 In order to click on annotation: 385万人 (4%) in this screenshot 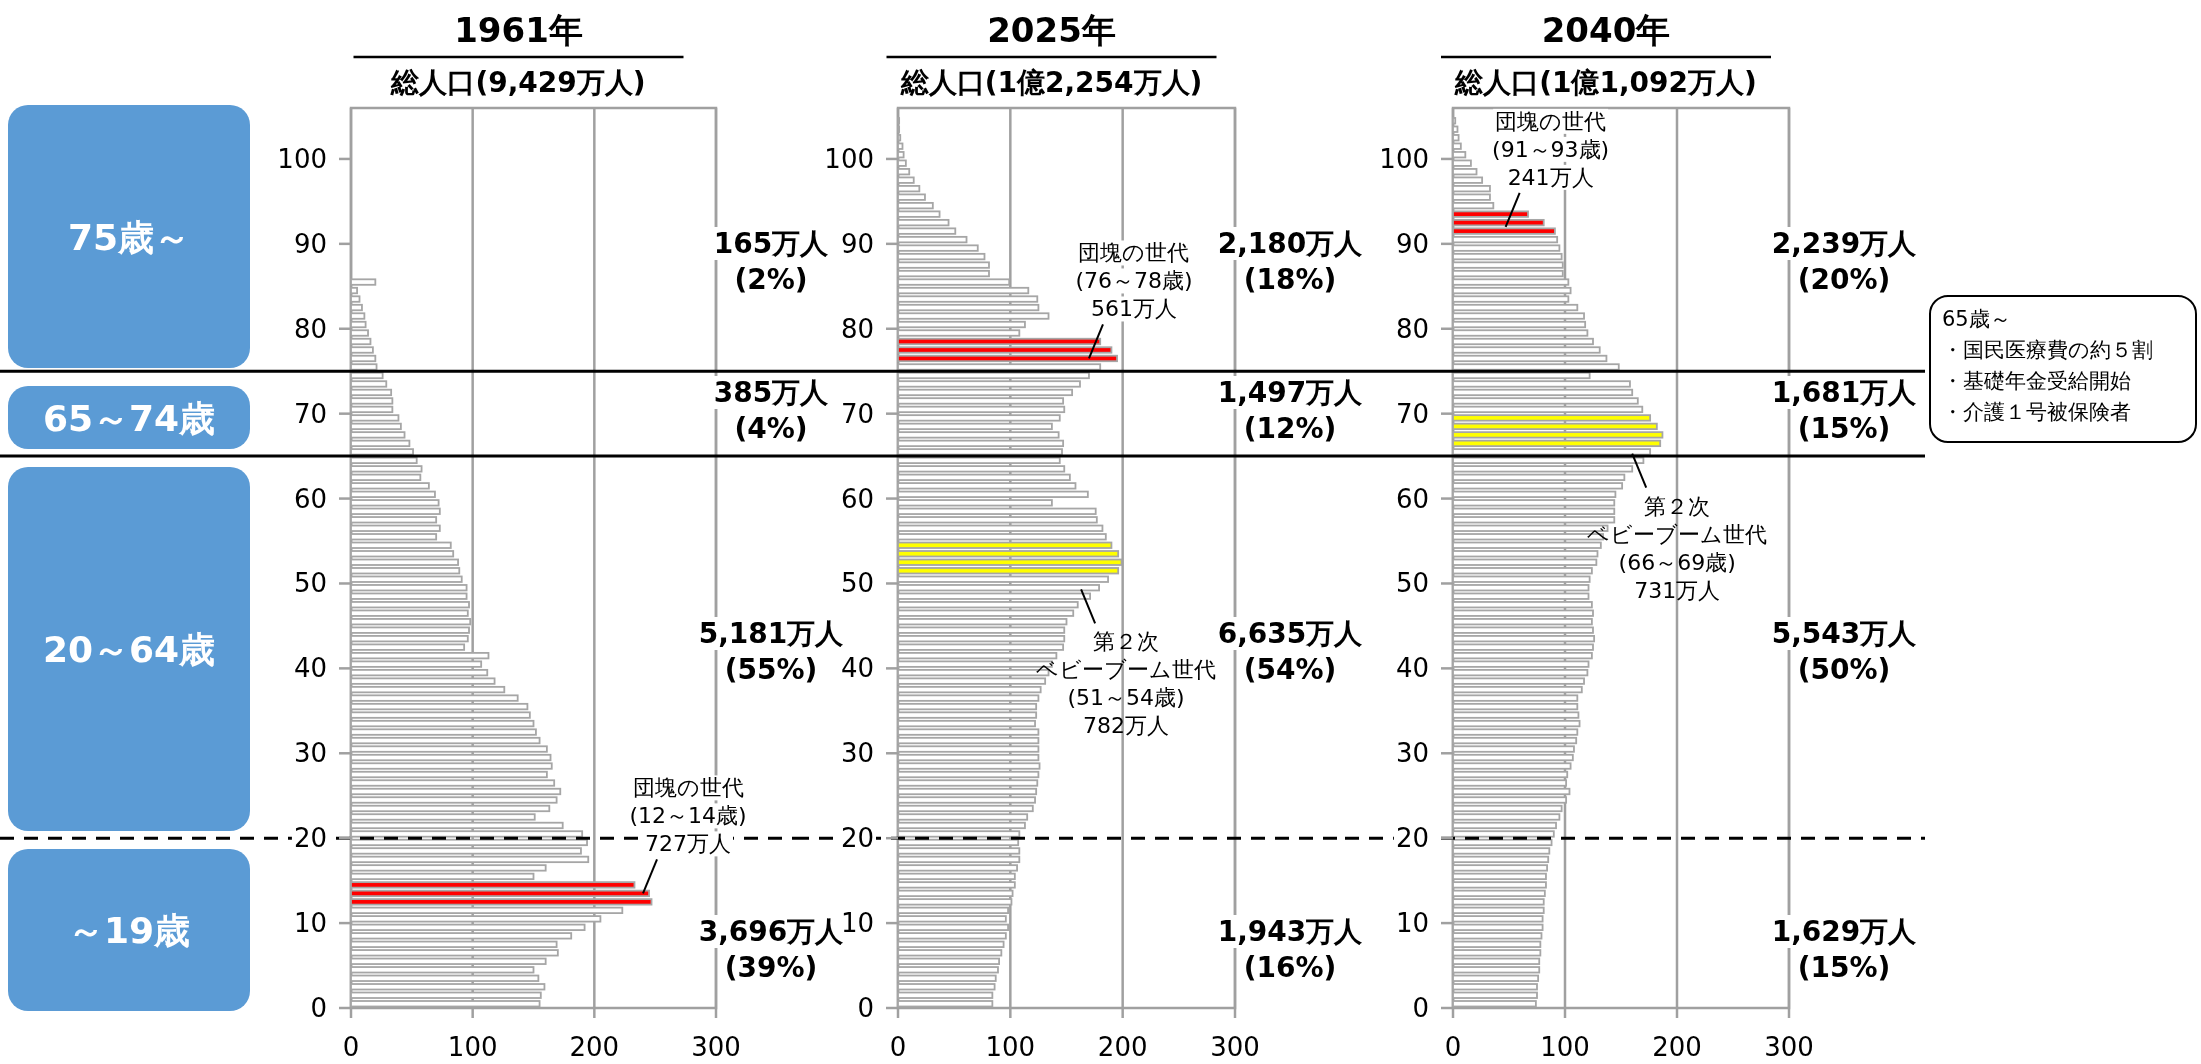, I will do `click(771, 410)`.